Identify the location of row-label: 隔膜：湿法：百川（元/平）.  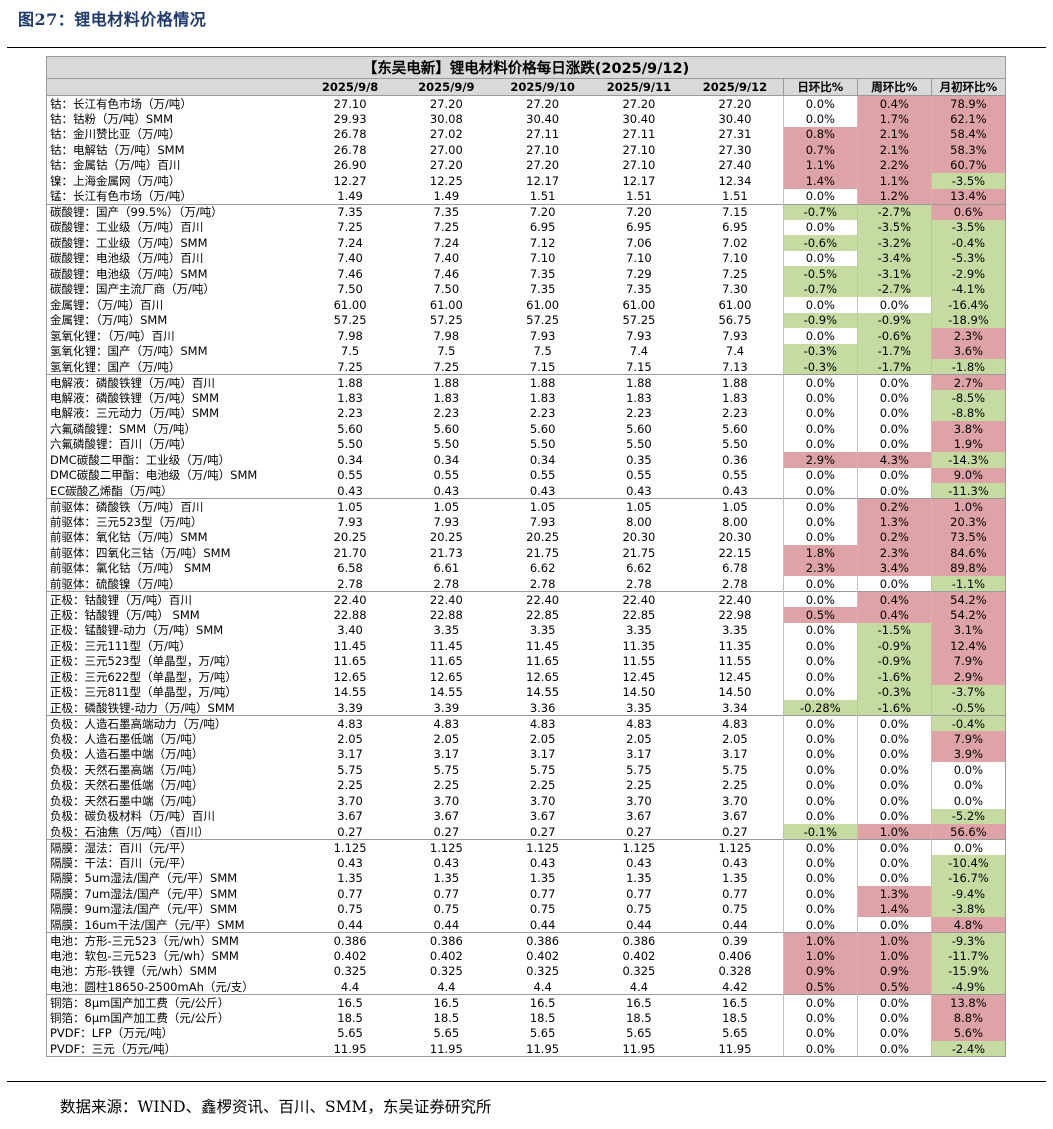
(173, 847).